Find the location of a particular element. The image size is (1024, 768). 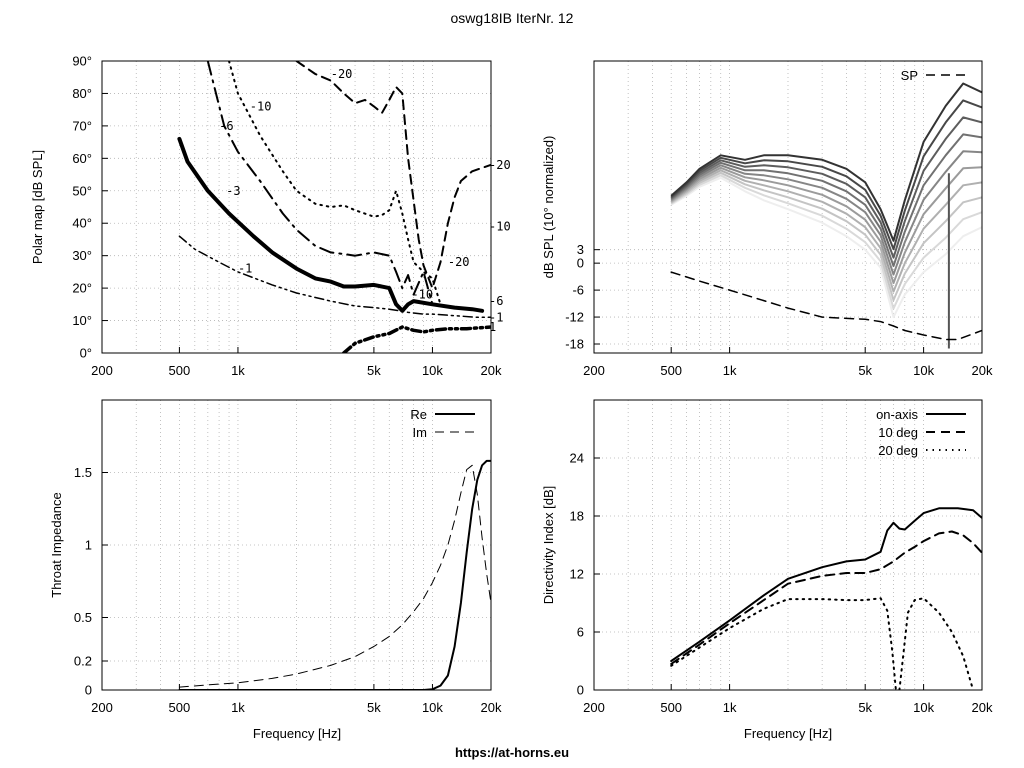

impedance-series-Re is located at coordinates (334, 574).